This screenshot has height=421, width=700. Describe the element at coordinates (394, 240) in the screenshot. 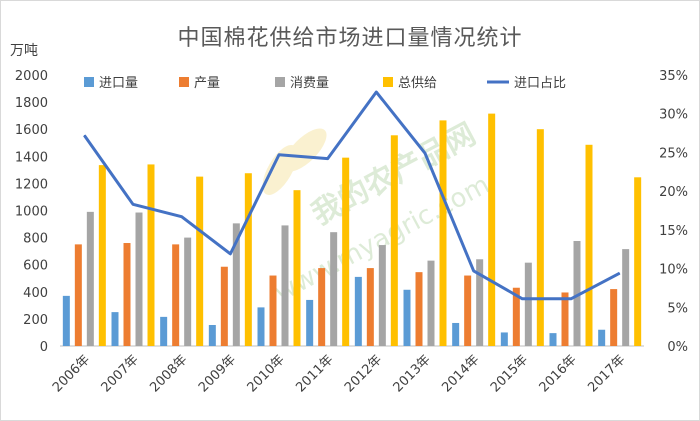

I see `bar-总供给-2012年` at that location.